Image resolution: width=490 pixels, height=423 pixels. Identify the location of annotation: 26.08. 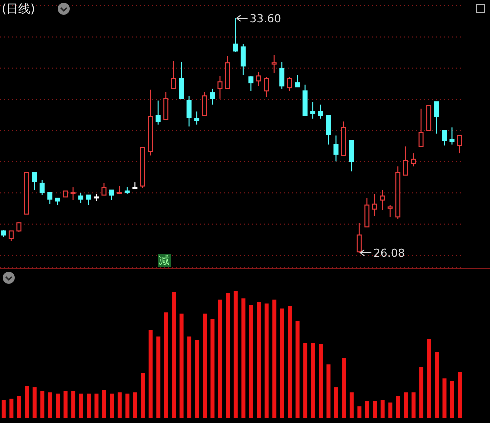
(390, 253).